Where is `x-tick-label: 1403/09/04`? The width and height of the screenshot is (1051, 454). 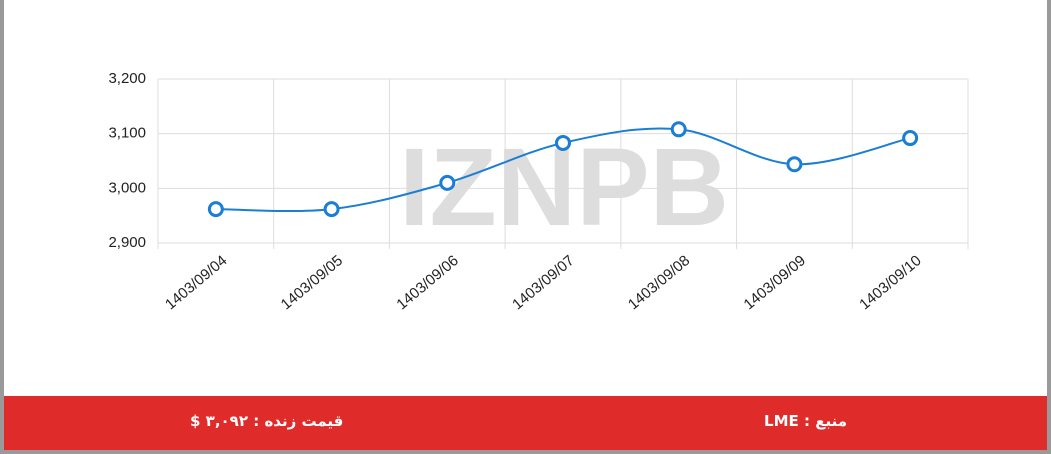 x-tick-label: 1403/09/04 is located at coordinates (196, 282).